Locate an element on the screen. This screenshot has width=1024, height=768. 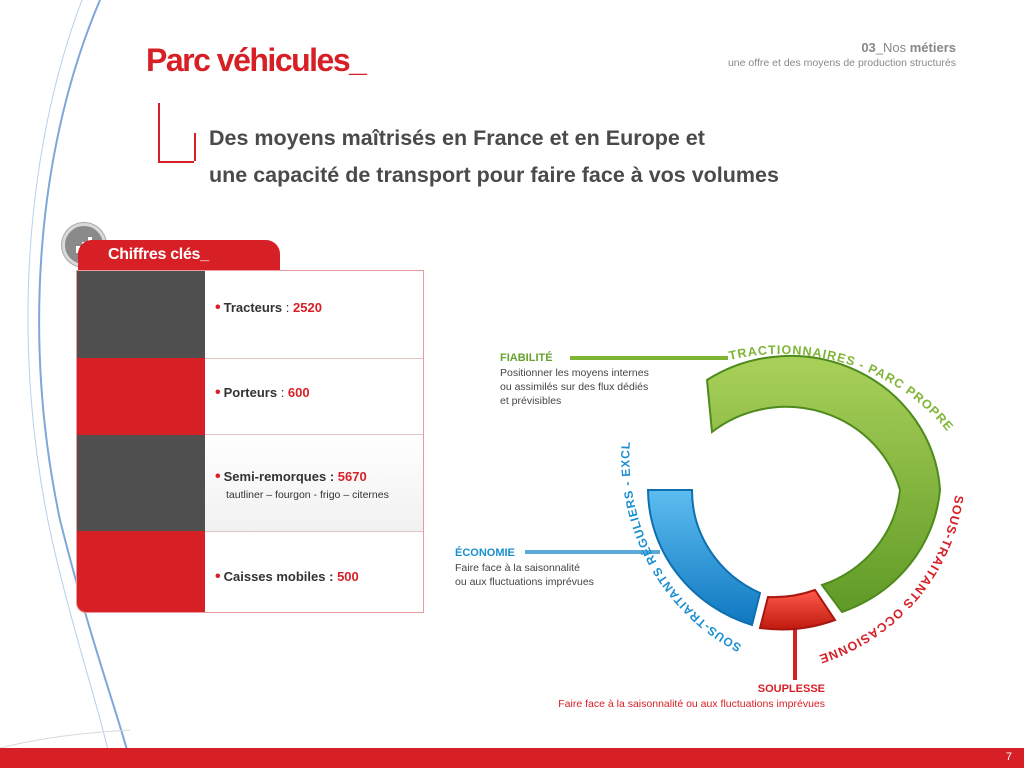
key-figure-item: • Semi-remorques : 5670 is located at coordinates (291, 477).